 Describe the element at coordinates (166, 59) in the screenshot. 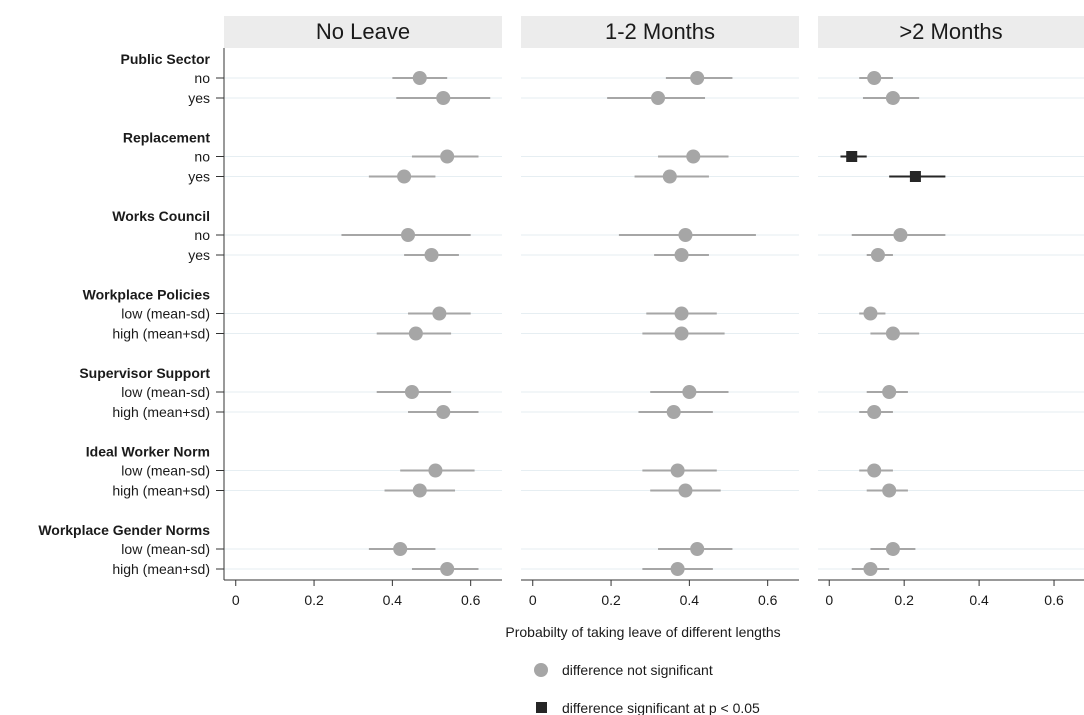

I see `group-title: Public Sector` at that location.